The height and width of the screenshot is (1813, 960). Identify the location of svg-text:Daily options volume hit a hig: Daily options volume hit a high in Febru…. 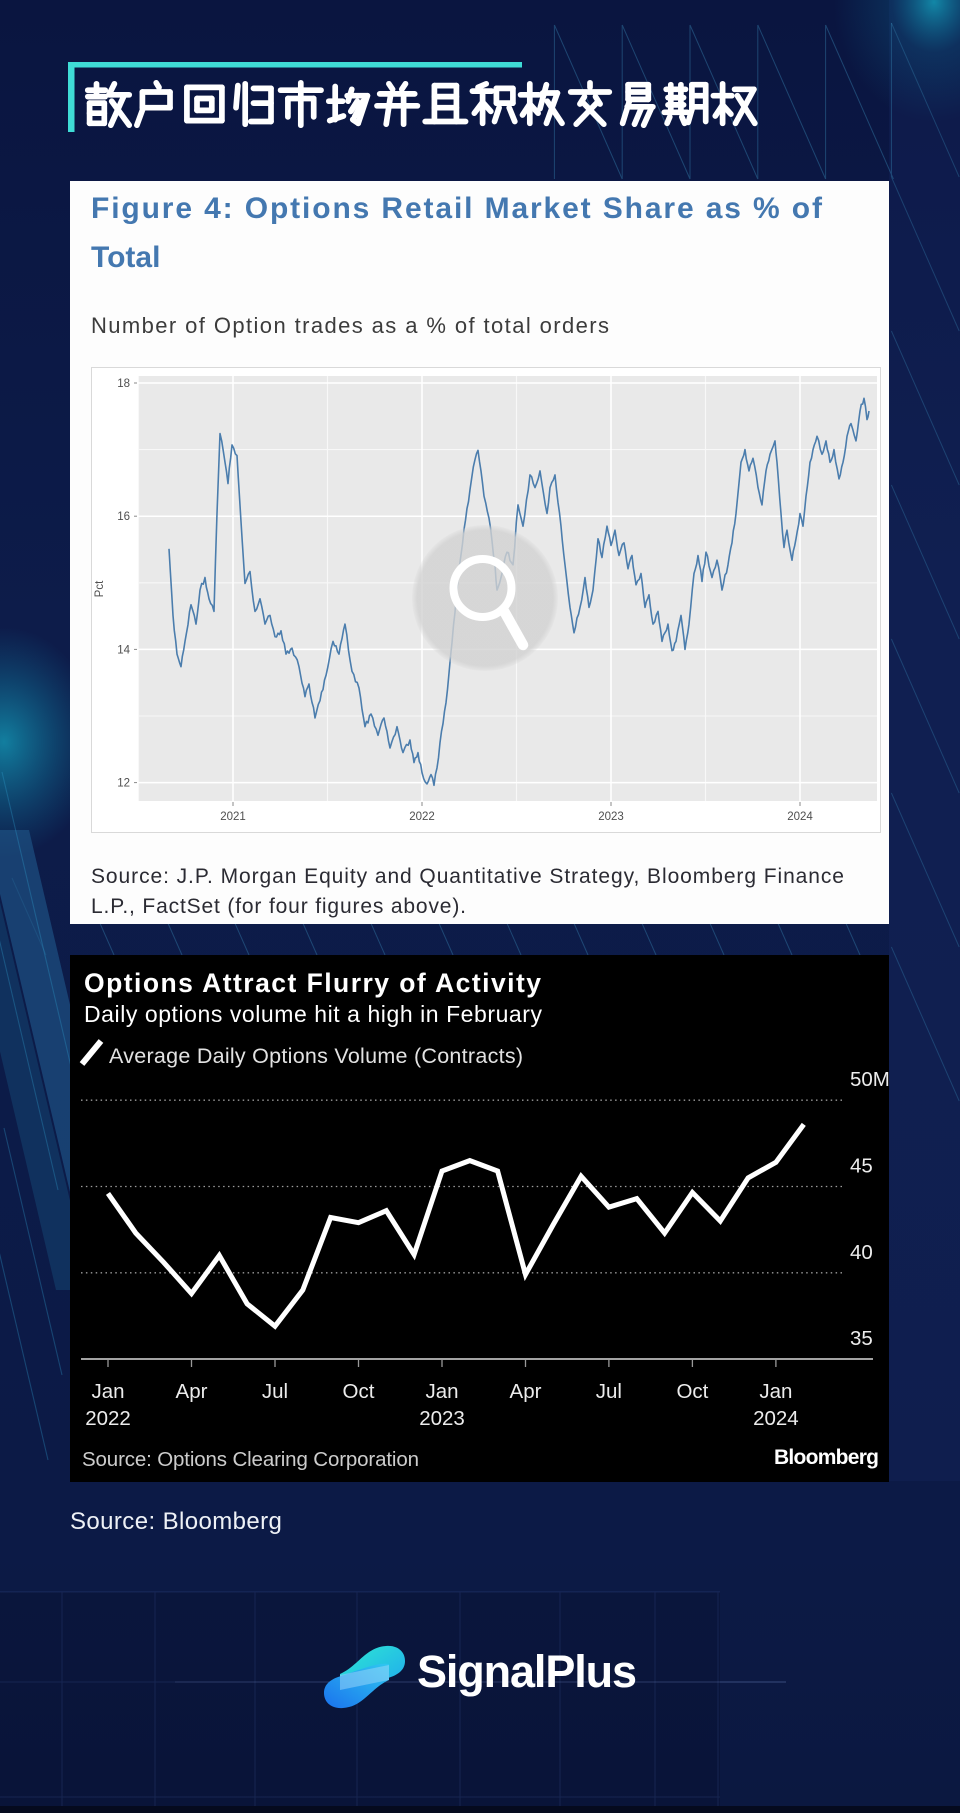
(313, 1014).